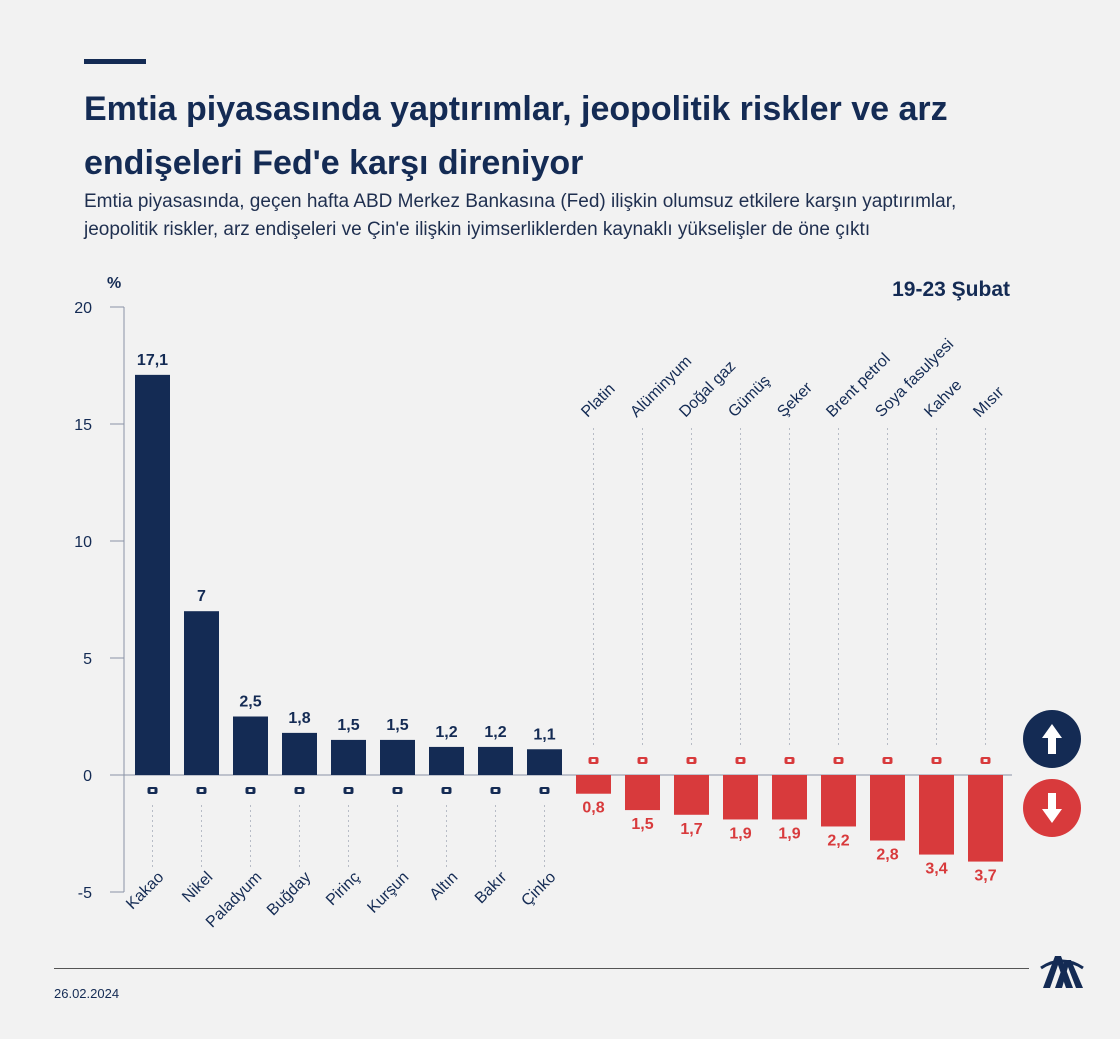  What do you see at coordinates (740, 797) in the screenshot?
I see `bar-Gümüş` at bounding box center [740, 797].